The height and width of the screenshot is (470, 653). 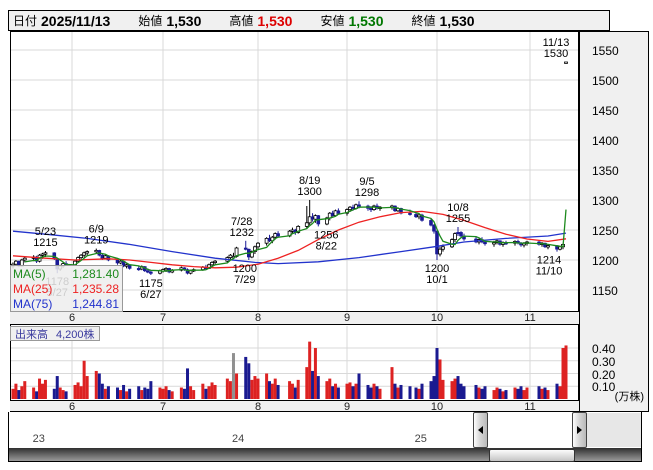 What do you see at coordinates (55, 333) in the screenshot?
I see `volume-label: 出来高 4,200株` at bounding box center [55, 333].